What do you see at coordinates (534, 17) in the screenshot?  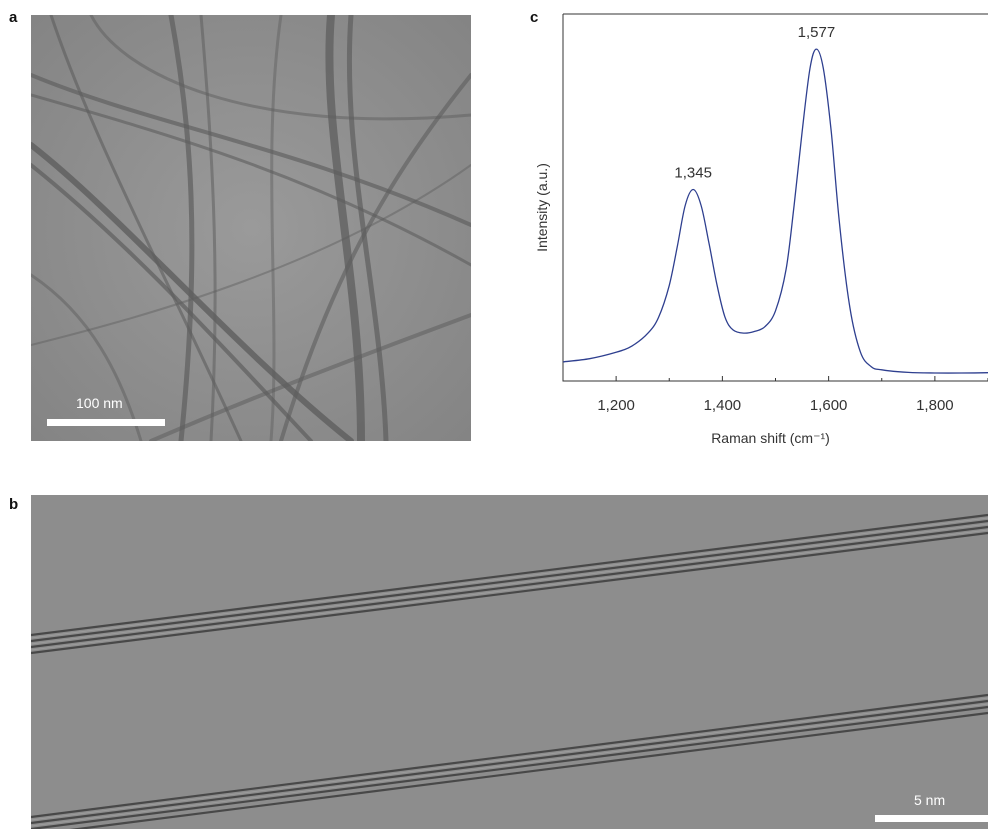 I see `panel-c-letter: c` at bounding box center [534, 17].